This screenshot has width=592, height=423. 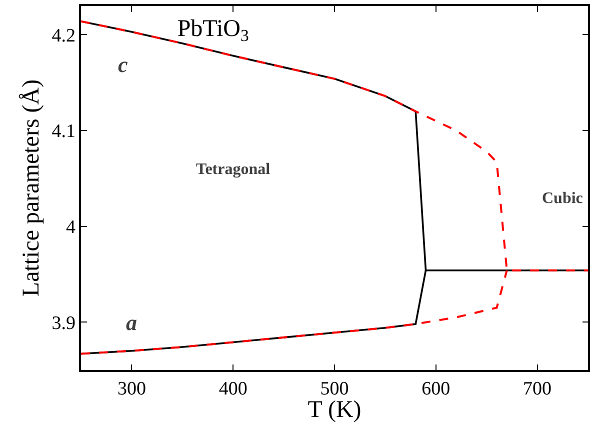 What do you see at coordinates (31, 188) in the screenshot?
I see `y-axis-title: Lattice parameters (Å)` at bounding box center [31, 188].